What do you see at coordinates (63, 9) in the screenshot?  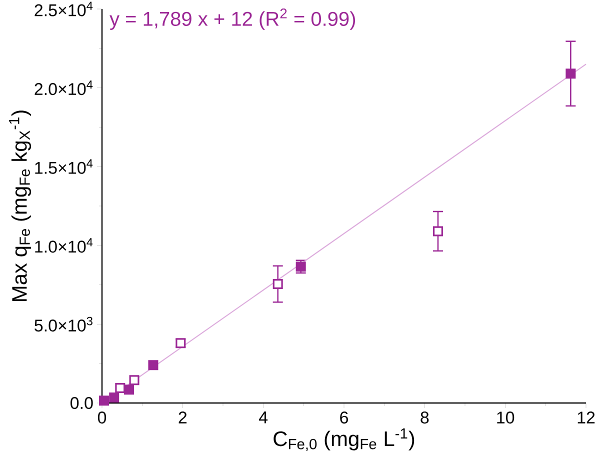 I see `y-tick-label: 2.5×10$^{4}$` at bounding box center [63, 9].